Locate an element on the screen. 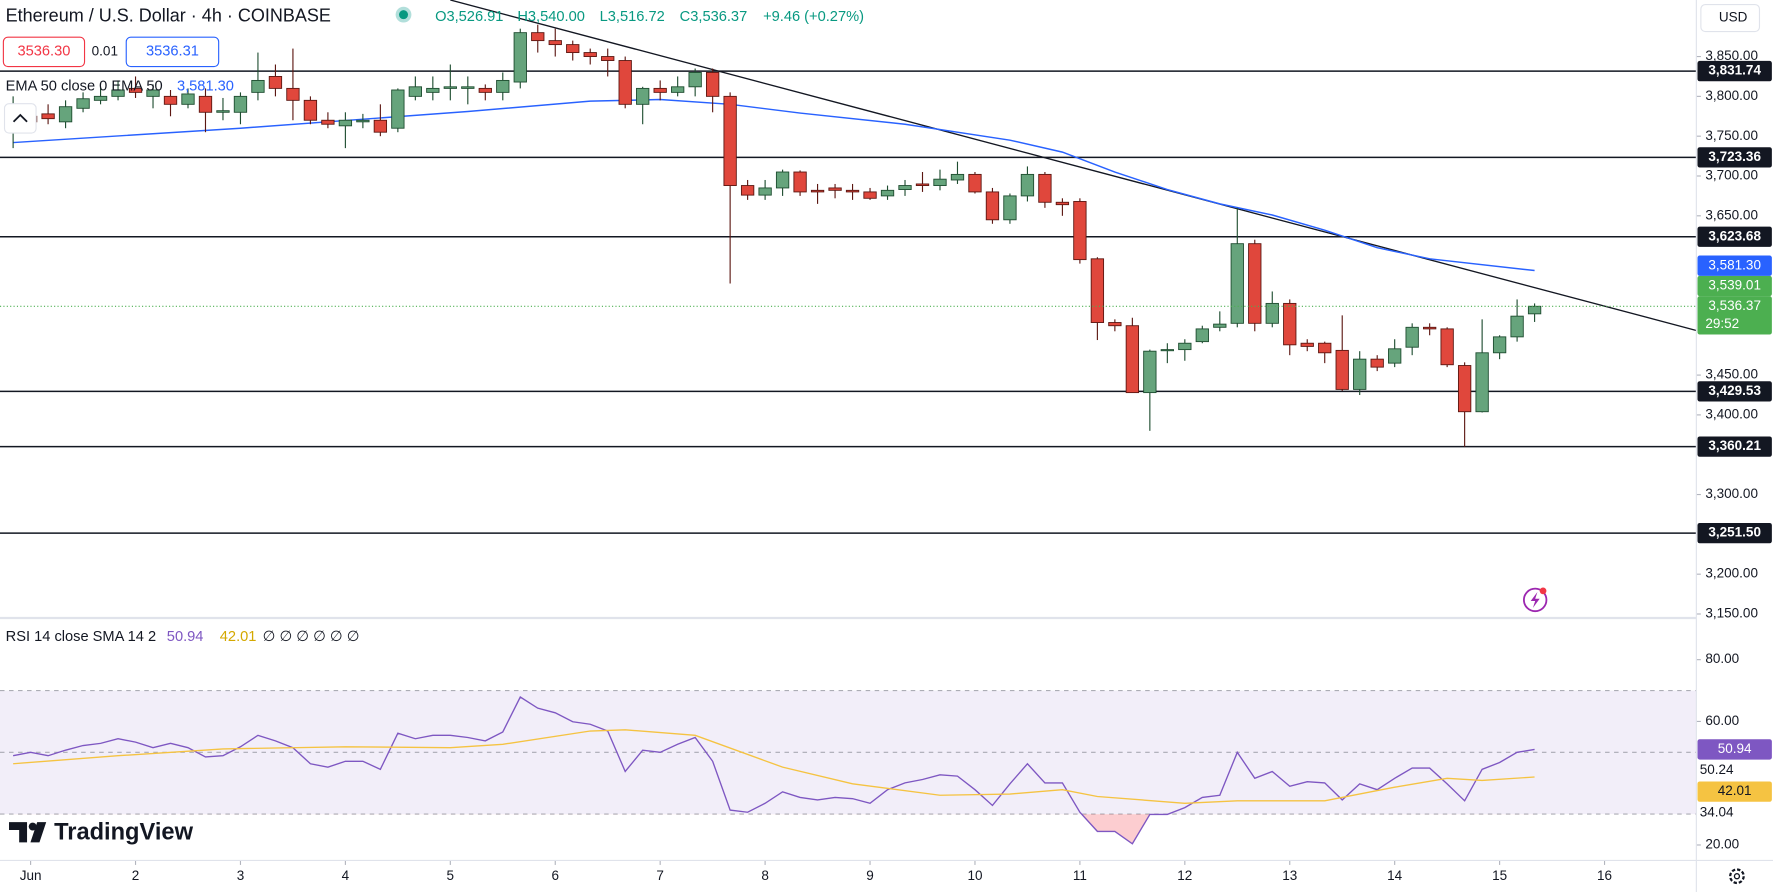 This screenshot has width=1773, height=892. rsi-line is located at coordinates (774, 766).